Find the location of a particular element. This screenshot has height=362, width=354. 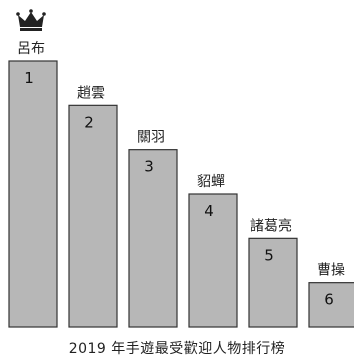

crown-band is located at coordinates (31, 29).